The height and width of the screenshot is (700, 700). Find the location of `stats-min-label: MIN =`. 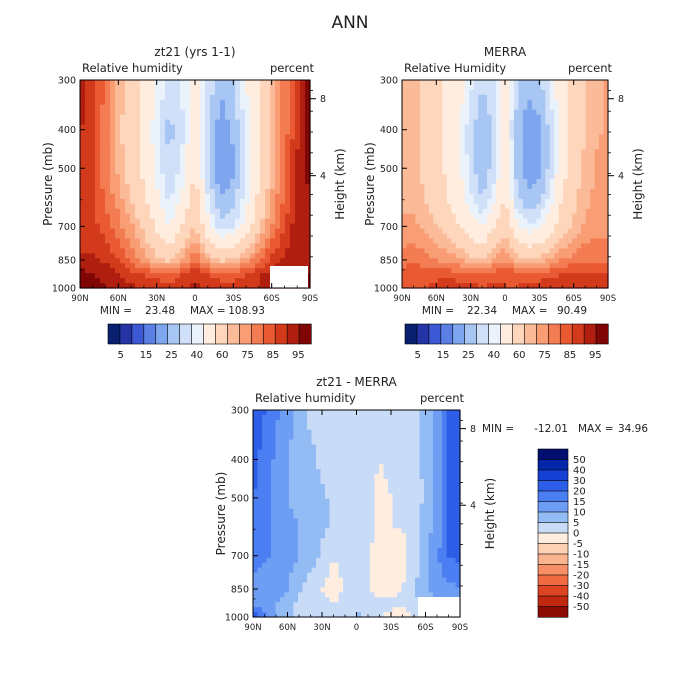

stats-min-label: MIN = is located at coordinates (116, 311).